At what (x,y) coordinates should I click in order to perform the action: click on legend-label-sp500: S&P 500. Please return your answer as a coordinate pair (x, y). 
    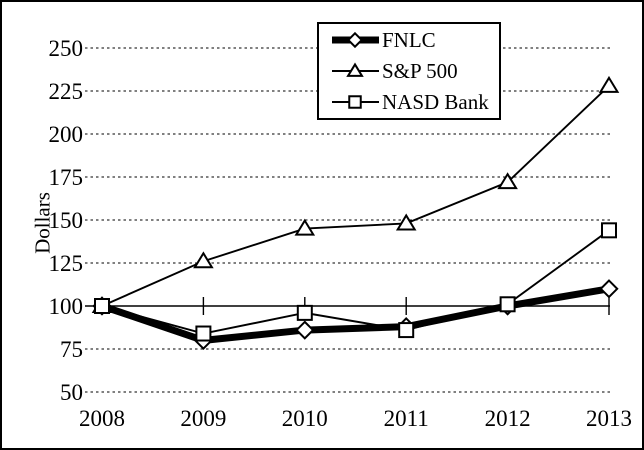
    Looking at the image, I should click on (420, 70).